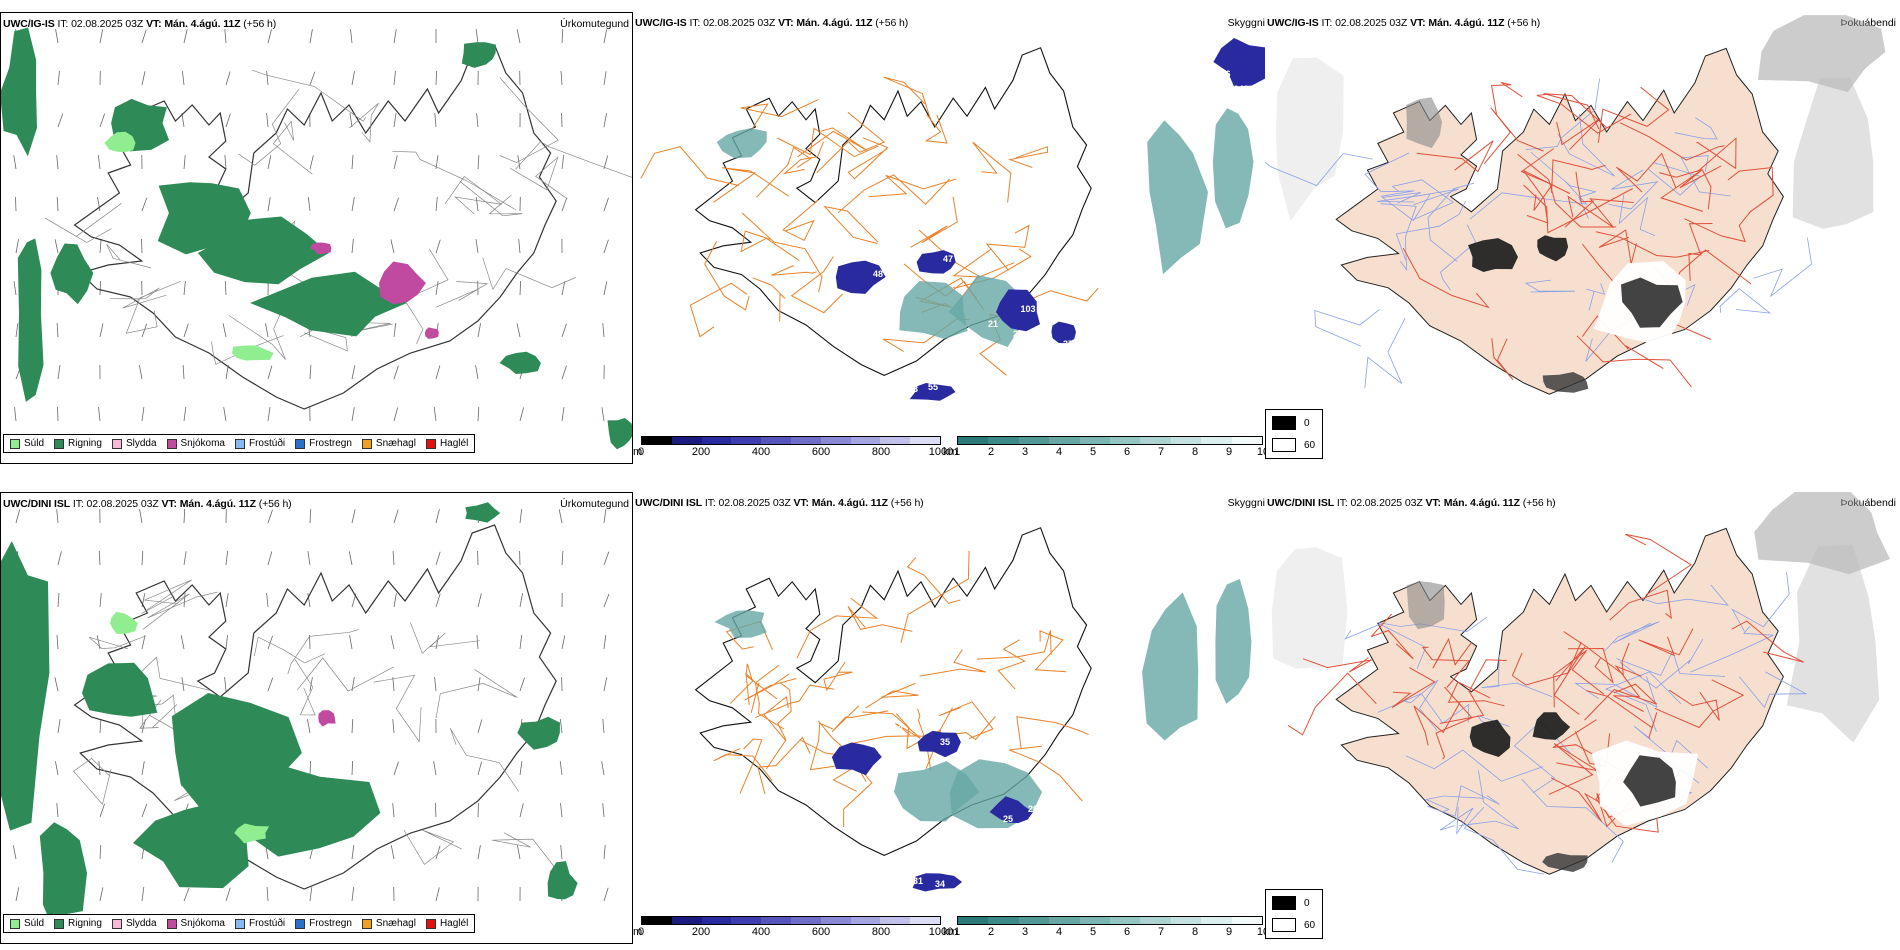 The width and height of the screenshot is (1900, 950). I want to click on legend-item: Frostúði, so click(260, 443).